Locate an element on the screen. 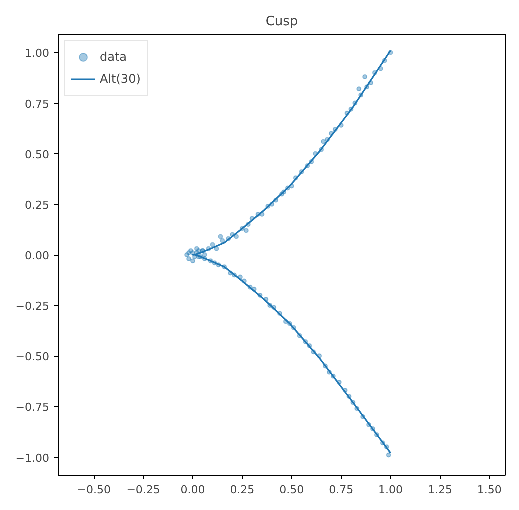 The image size is (519, 510). legend-label: data is located at coordinates (114, 57).